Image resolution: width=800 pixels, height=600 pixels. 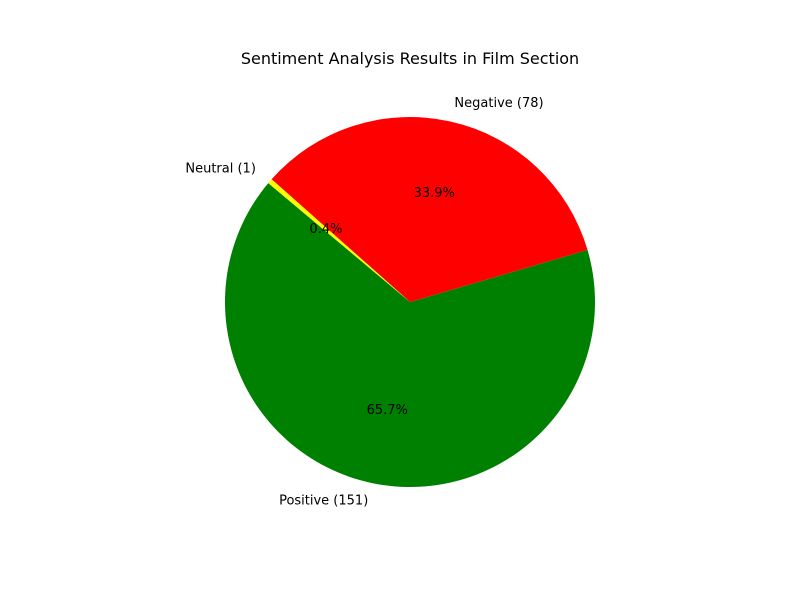 What do you see at coordinates (387, 410) in the screenshot?
I see `slice-percent-positive: 65.7%` at bounding box center [387, 410].